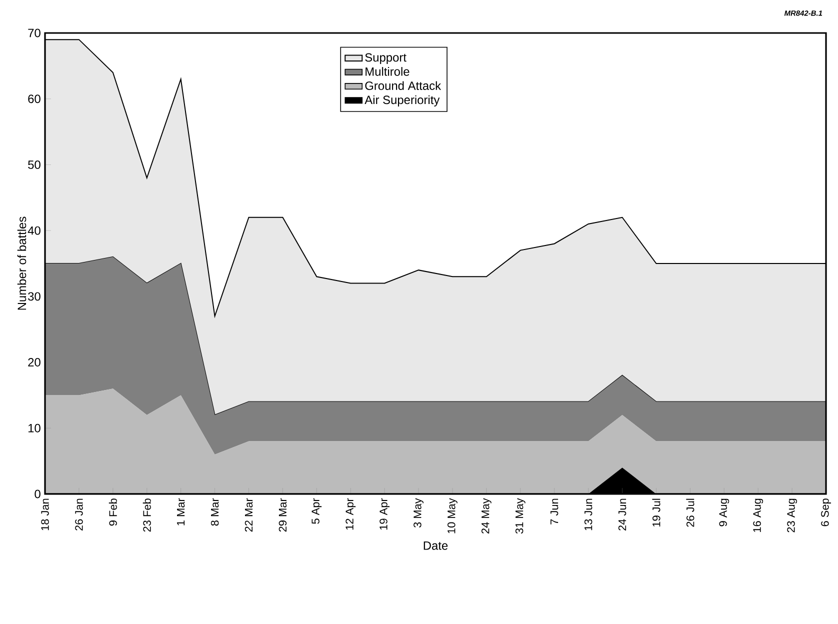 The image size is (838, 624). Describe the element at coordinates (402, 100) in the screenshot. I see `legend-label: Air Superiority` at that location.